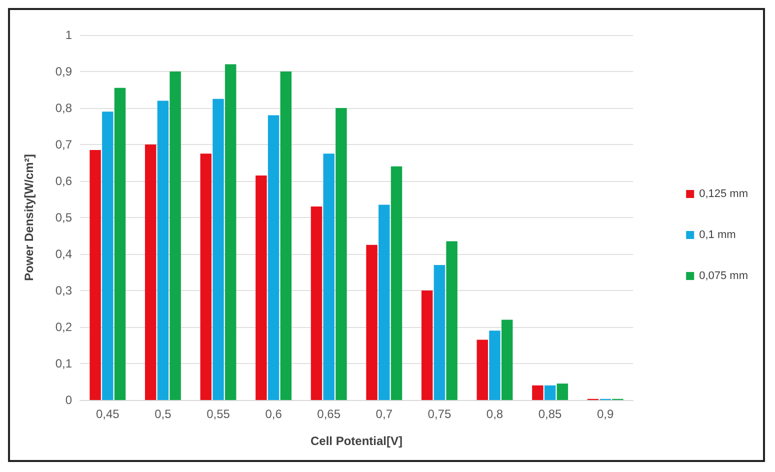 This screenshot has height=472, width=775. Describe the element at coordinates (63, 254) in the screenshot. I see `y-tick-label: 0,4` at that location.